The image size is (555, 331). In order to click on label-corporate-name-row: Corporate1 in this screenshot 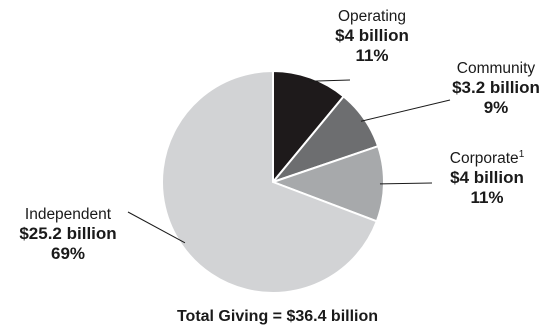, I will do `click(487, 158)`.